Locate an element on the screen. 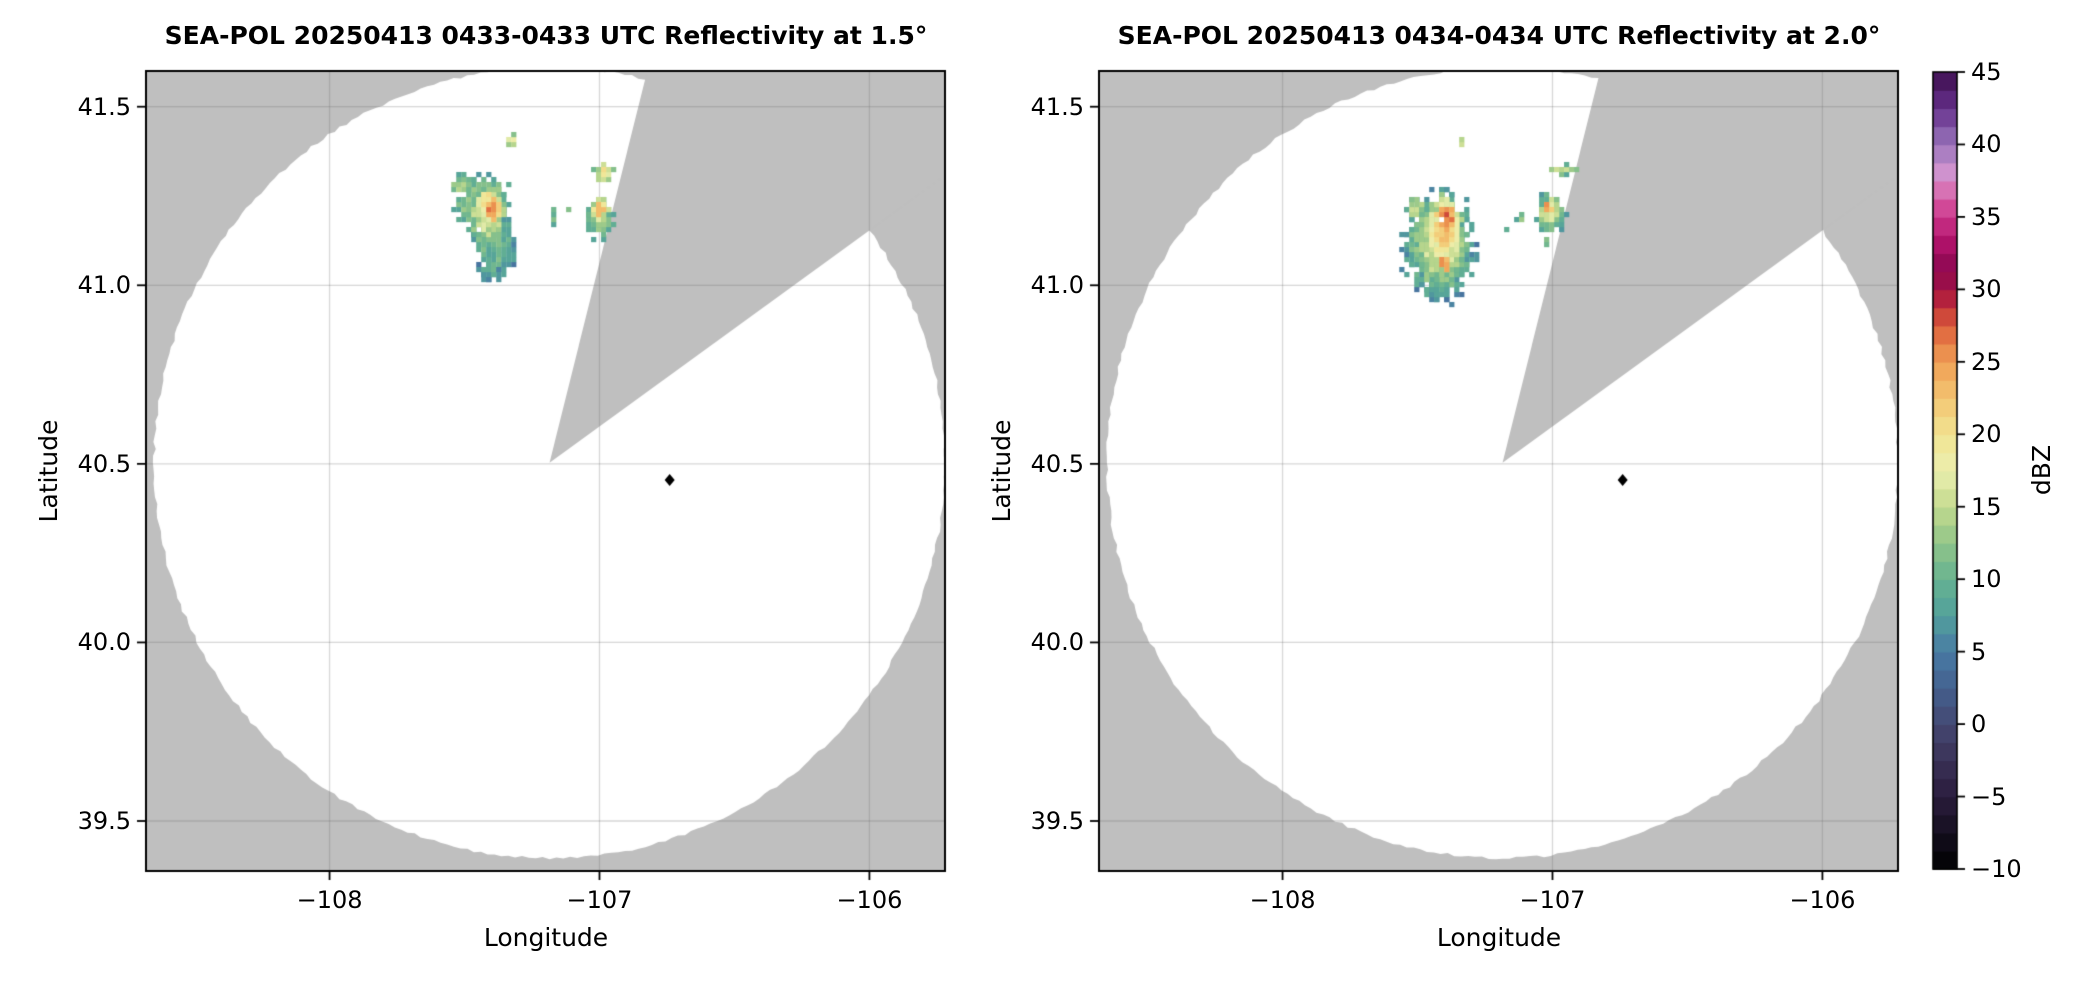 The image size is (2096, 990). colorbar-tick-label: 20 is located at coordinates (1986, 434).